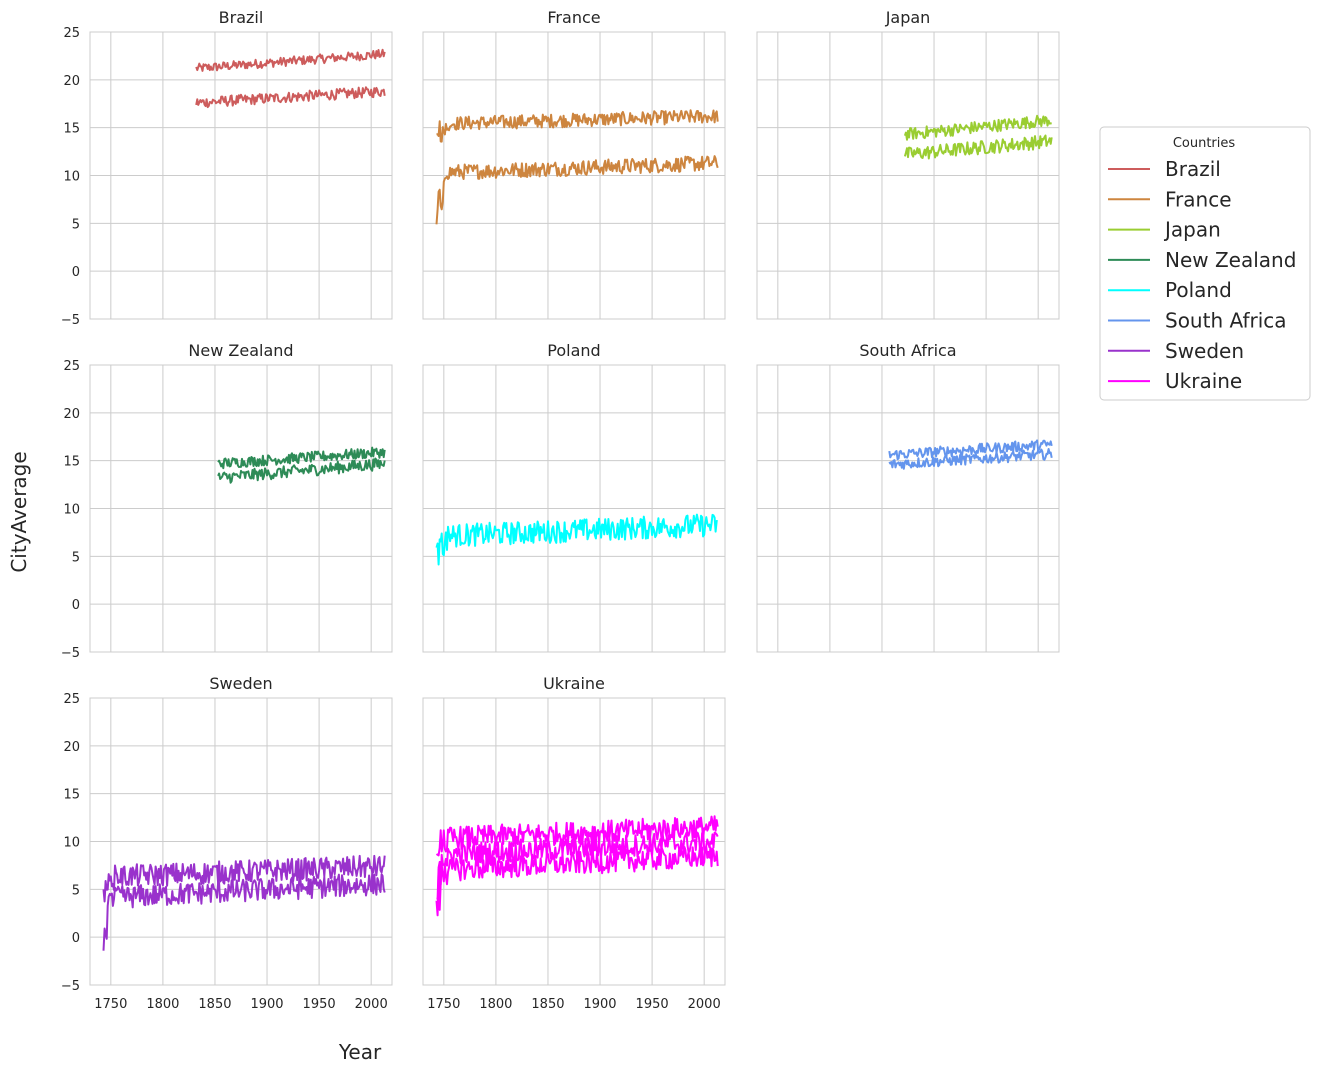  What do you see at coordinates (908, 17) in the screenshot?
I see `panel-title: Japan` at bounding box center [908, 17].